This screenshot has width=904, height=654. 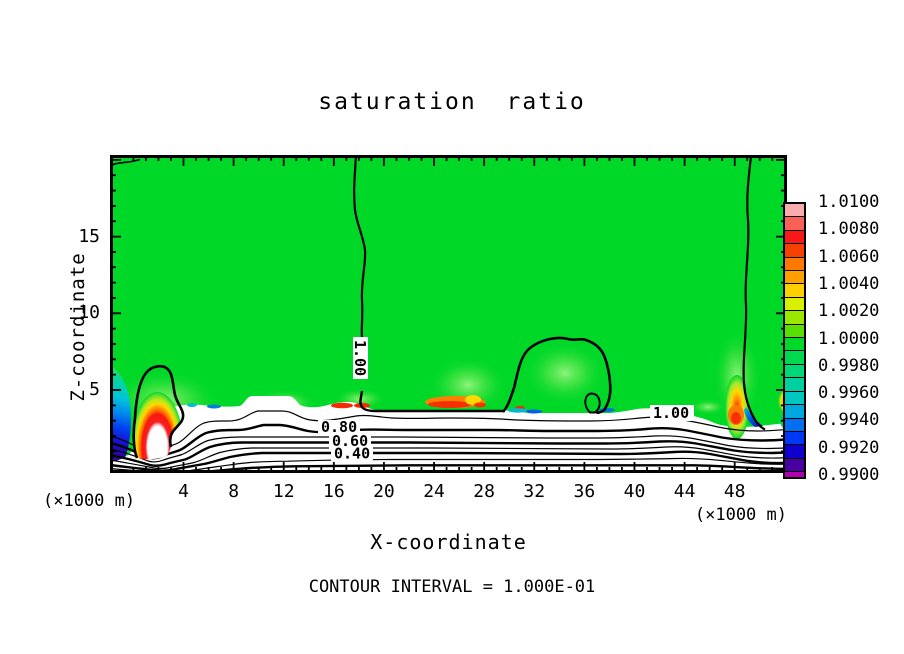 What do you see at coordinates (333, 491) in the screenshot?
I see `x-tick-label: 16` at bounding box center [333, 491].